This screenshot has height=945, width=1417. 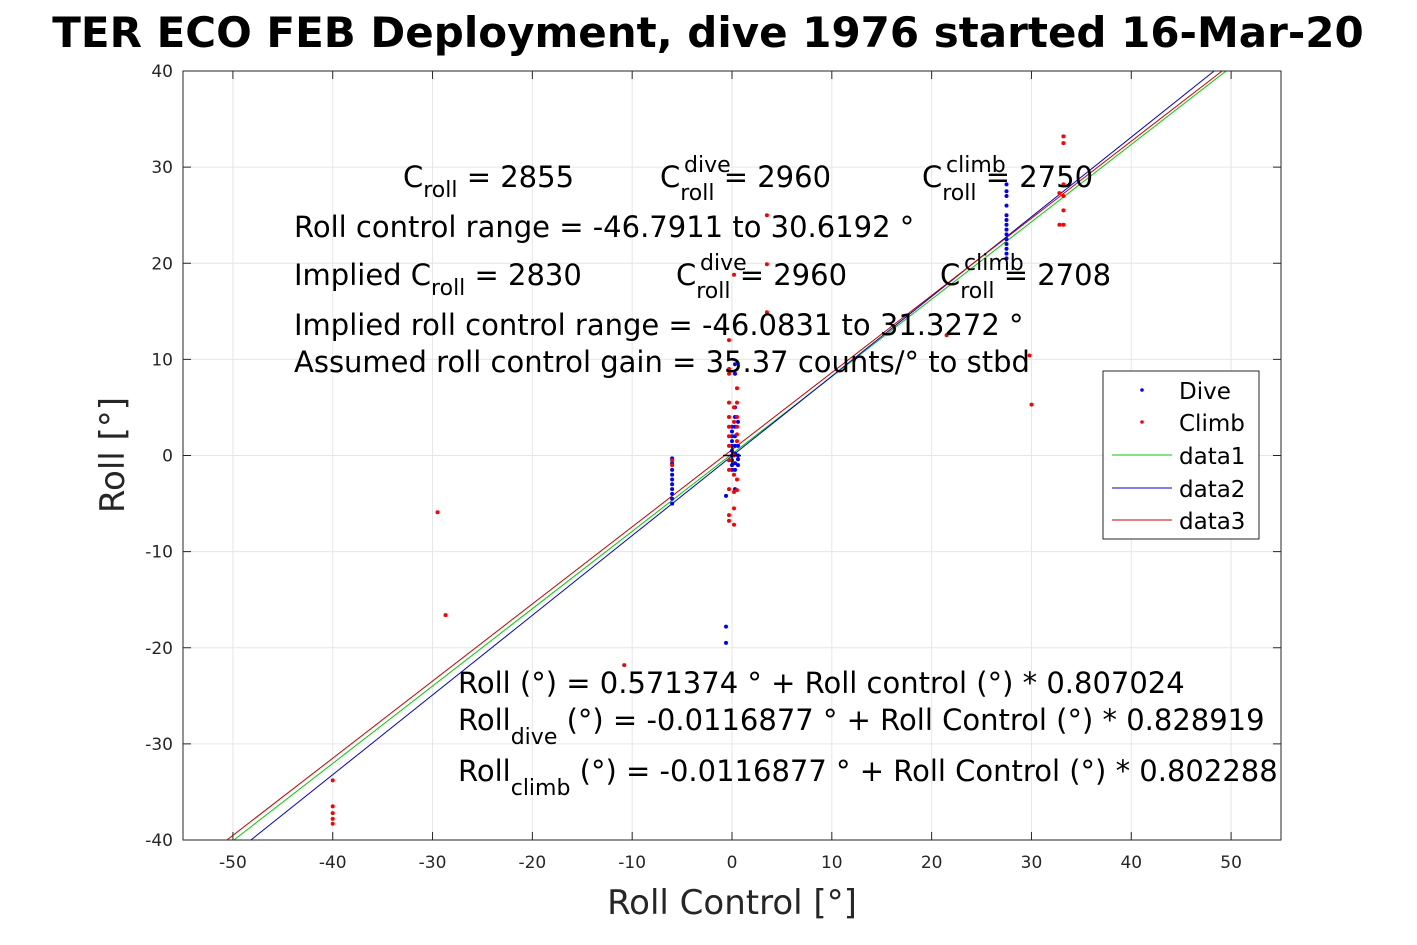 I want to click on x-tick-label: 20, so click(x=932, y=863).